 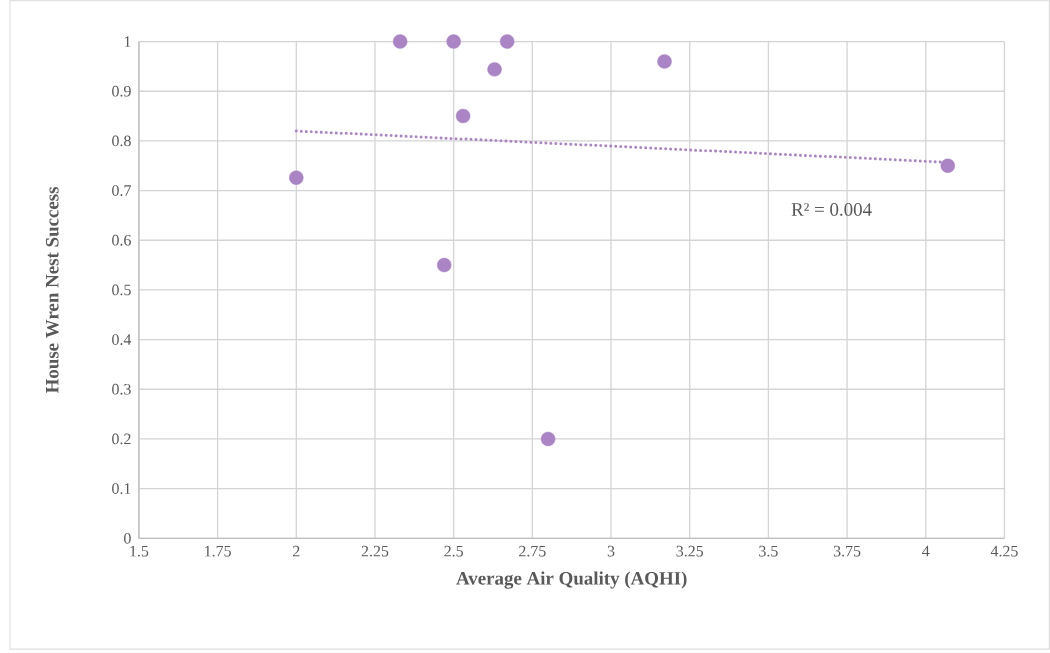 I want to click on y-tick-label: 1, so click(x=127, y=41).